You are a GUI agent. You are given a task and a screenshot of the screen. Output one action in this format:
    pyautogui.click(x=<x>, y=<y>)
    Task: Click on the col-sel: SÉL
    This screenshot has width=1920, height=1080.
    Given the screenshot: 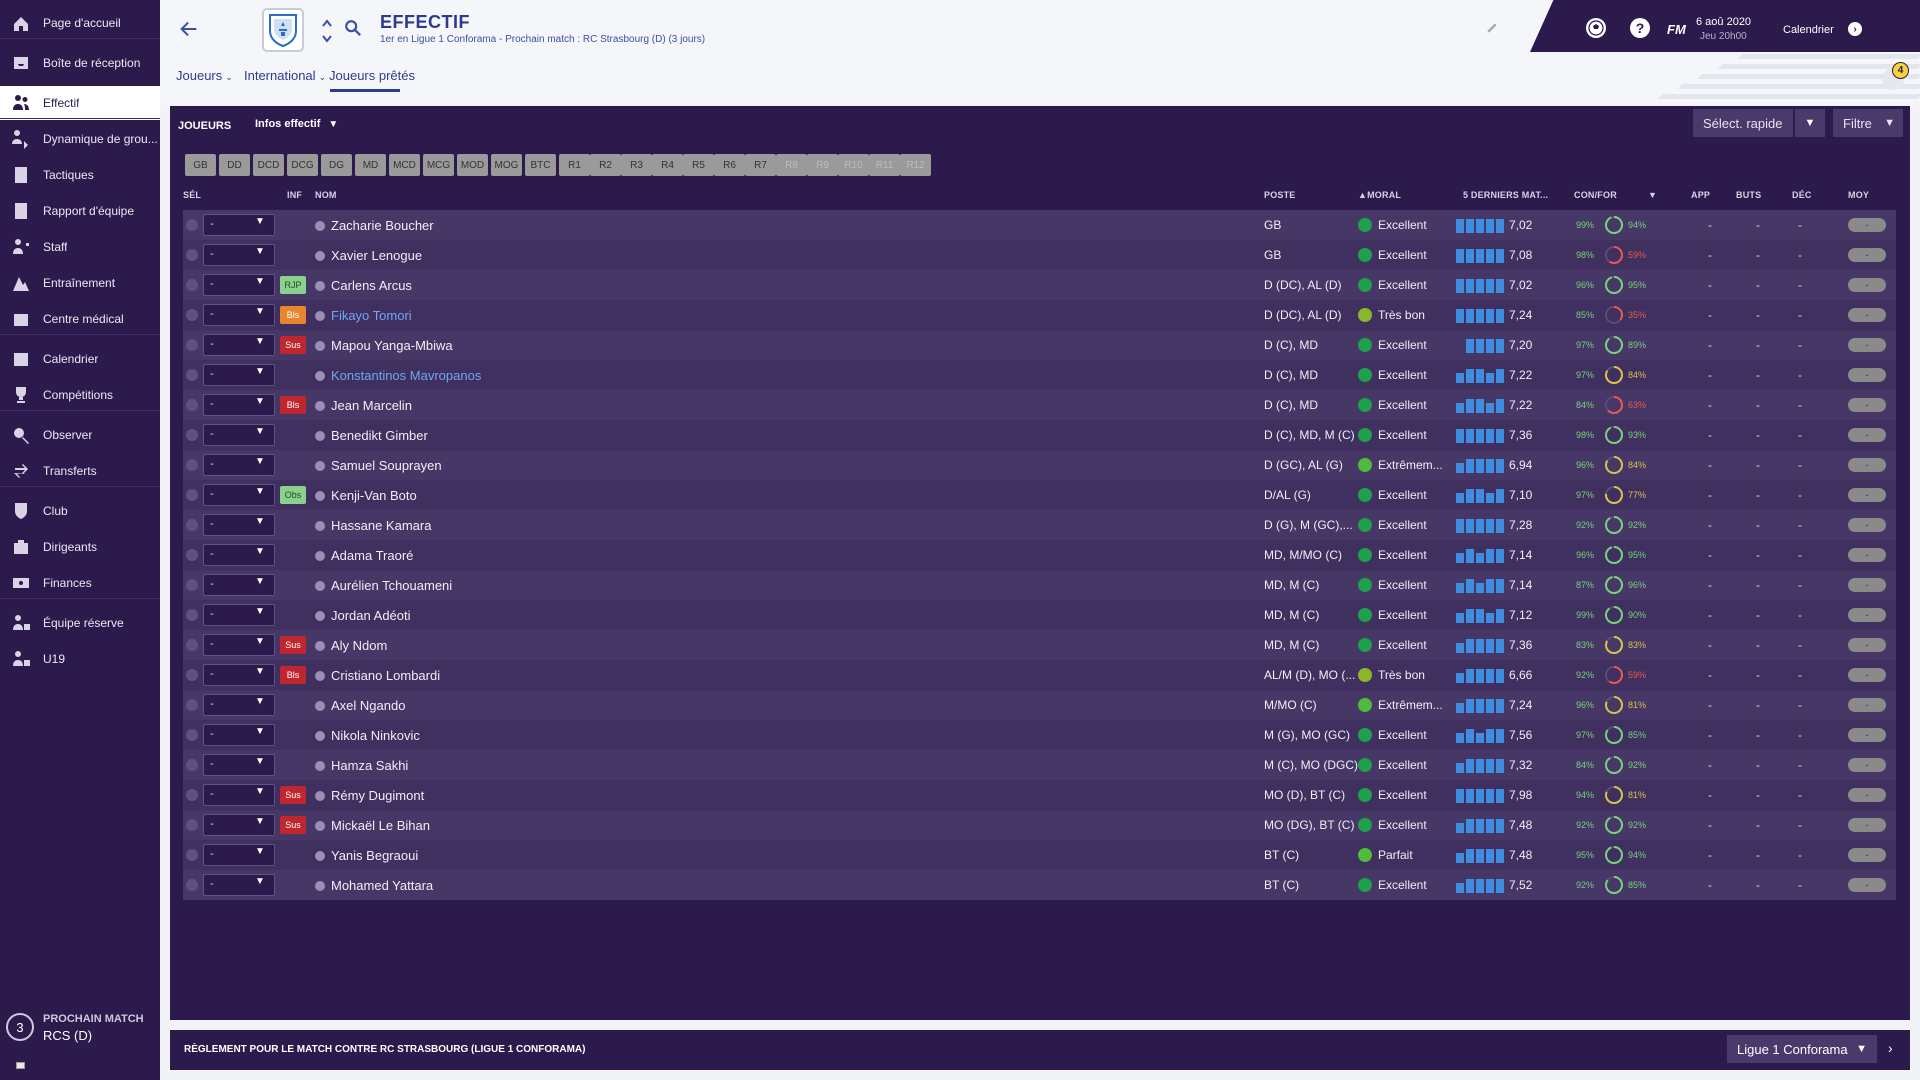 What is the action you would take?
    pyautogui.click(x=192, y=195)
    